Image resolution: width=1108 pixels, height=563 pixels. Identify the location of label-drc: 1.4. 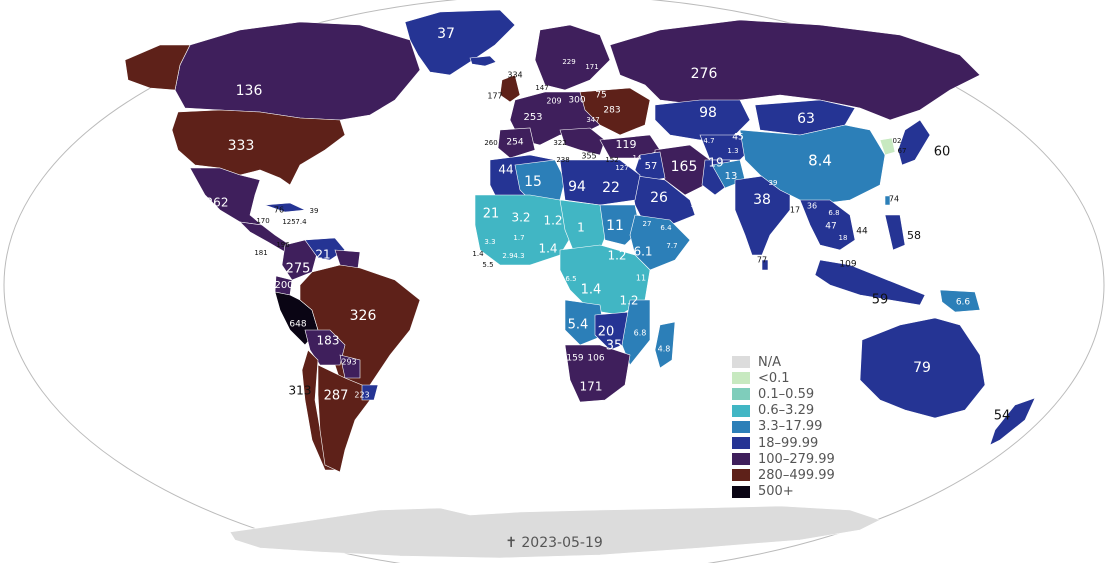
(591, 290).